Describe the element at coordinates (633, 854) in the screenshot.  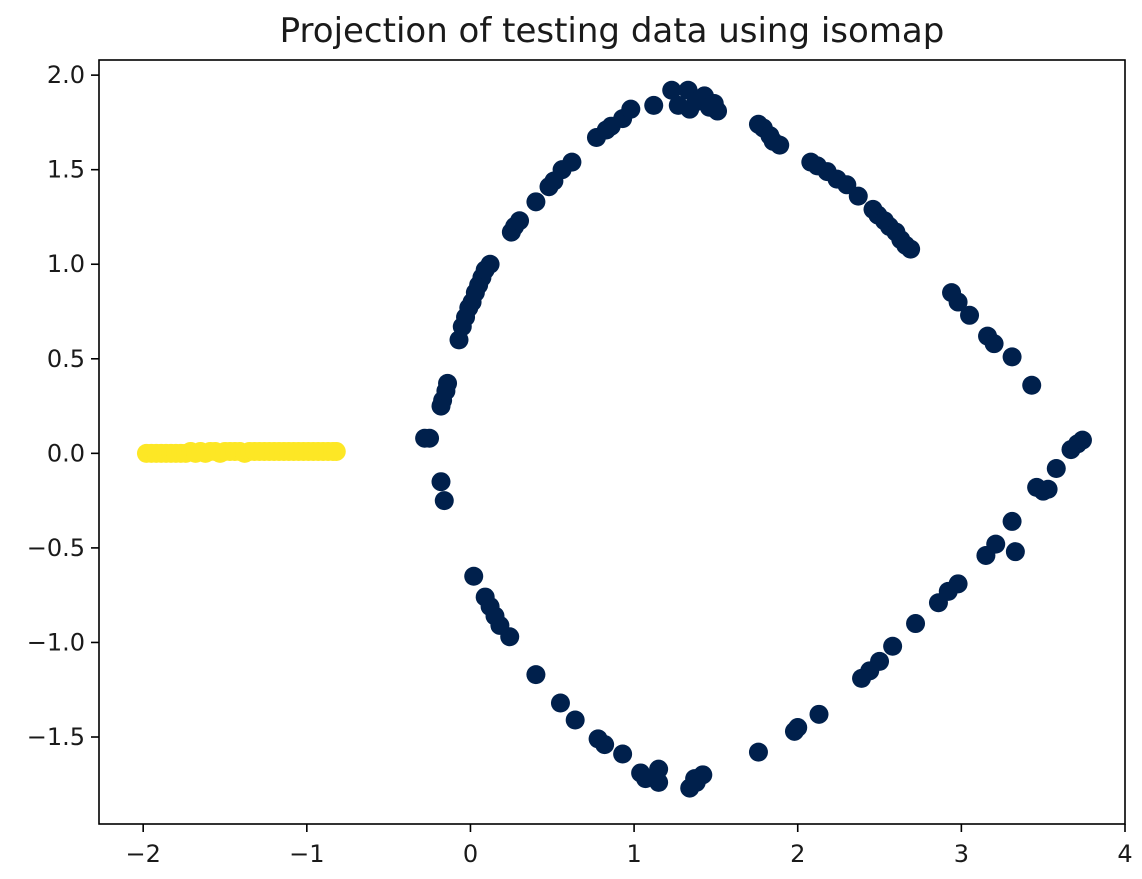
I see `x-tick-label: 1` at that location.